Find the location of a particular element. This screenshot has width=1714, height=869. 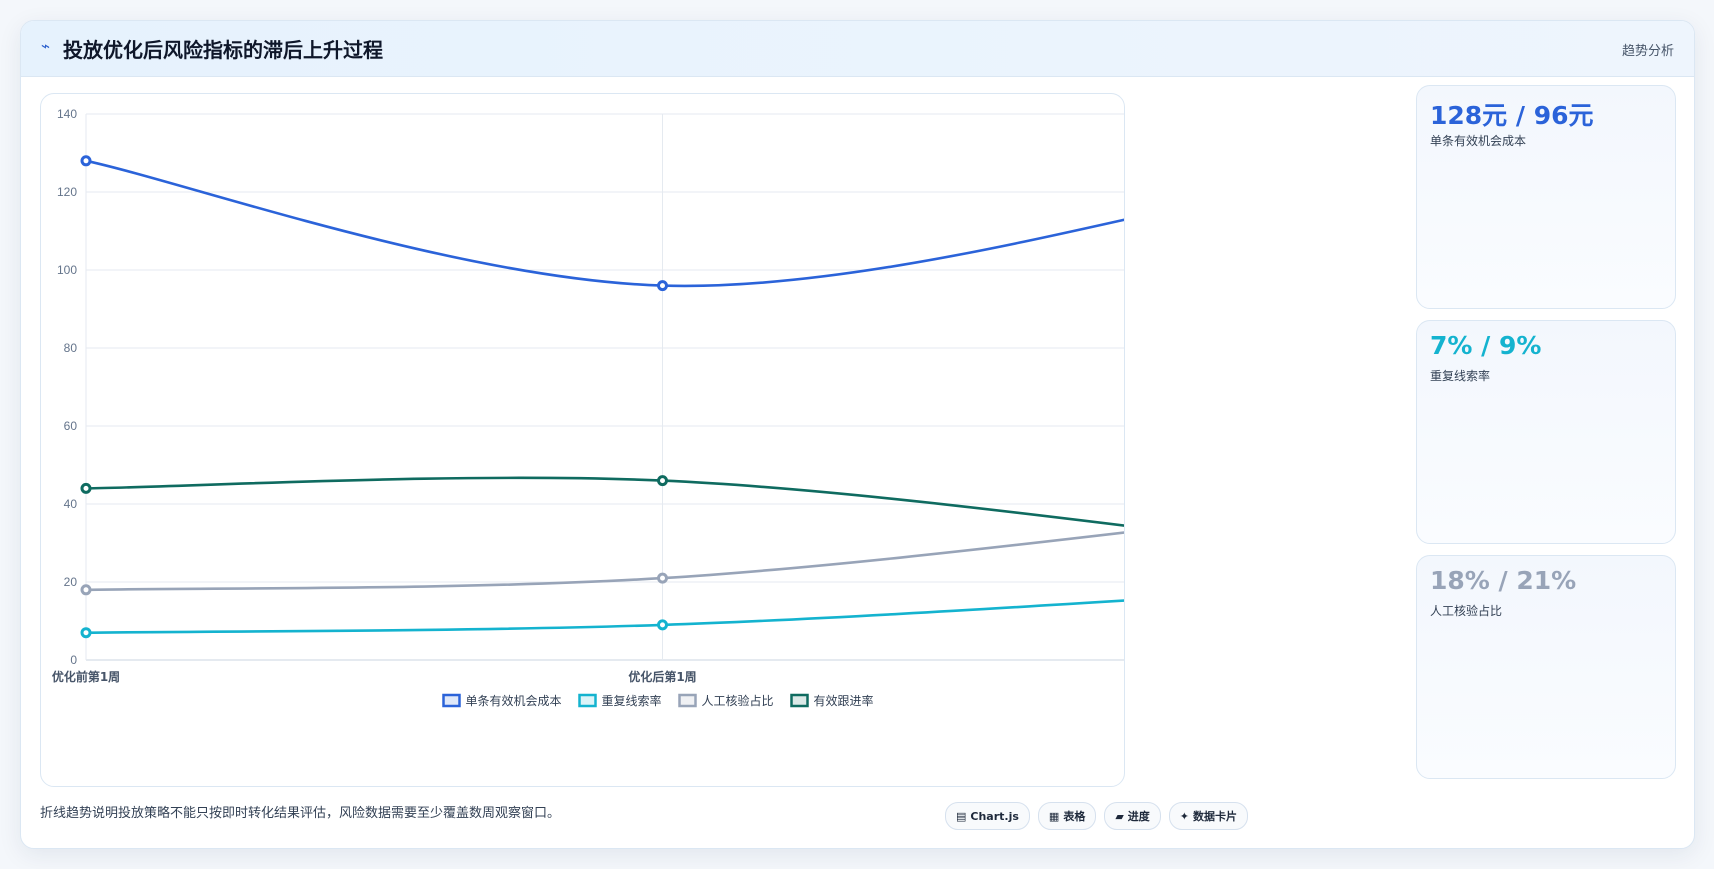

stat-card-cost: 128元 / 96元 单条有效机会成本 is located at coordinates (1546, 197).